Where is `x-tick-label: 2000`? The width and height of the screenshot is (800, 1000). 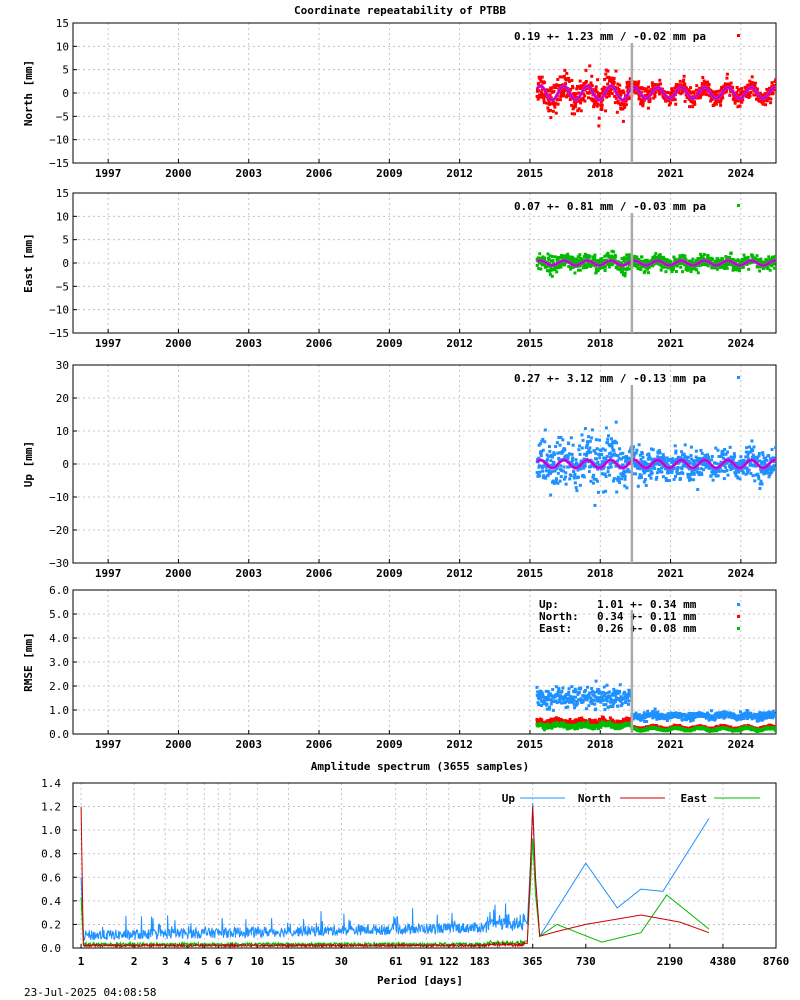
x-tick-label: 2000 is located at coordinates (178, 744).